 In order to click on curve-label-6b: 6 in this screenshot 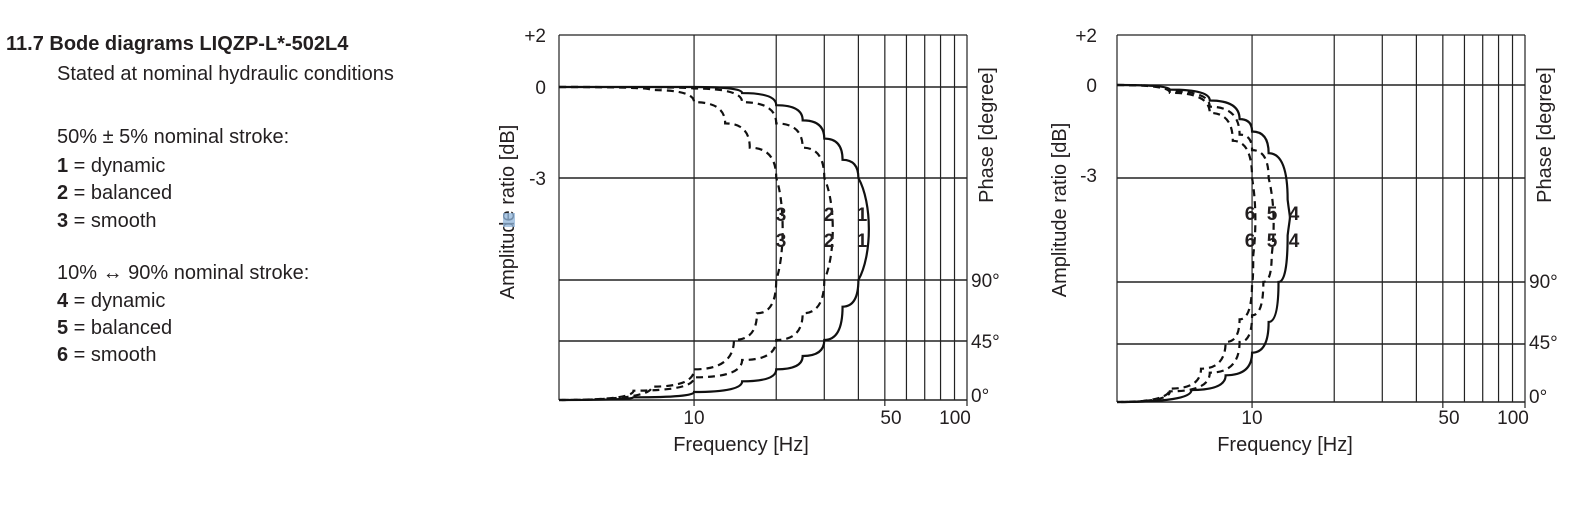, I will do `click(1250, 241)`.